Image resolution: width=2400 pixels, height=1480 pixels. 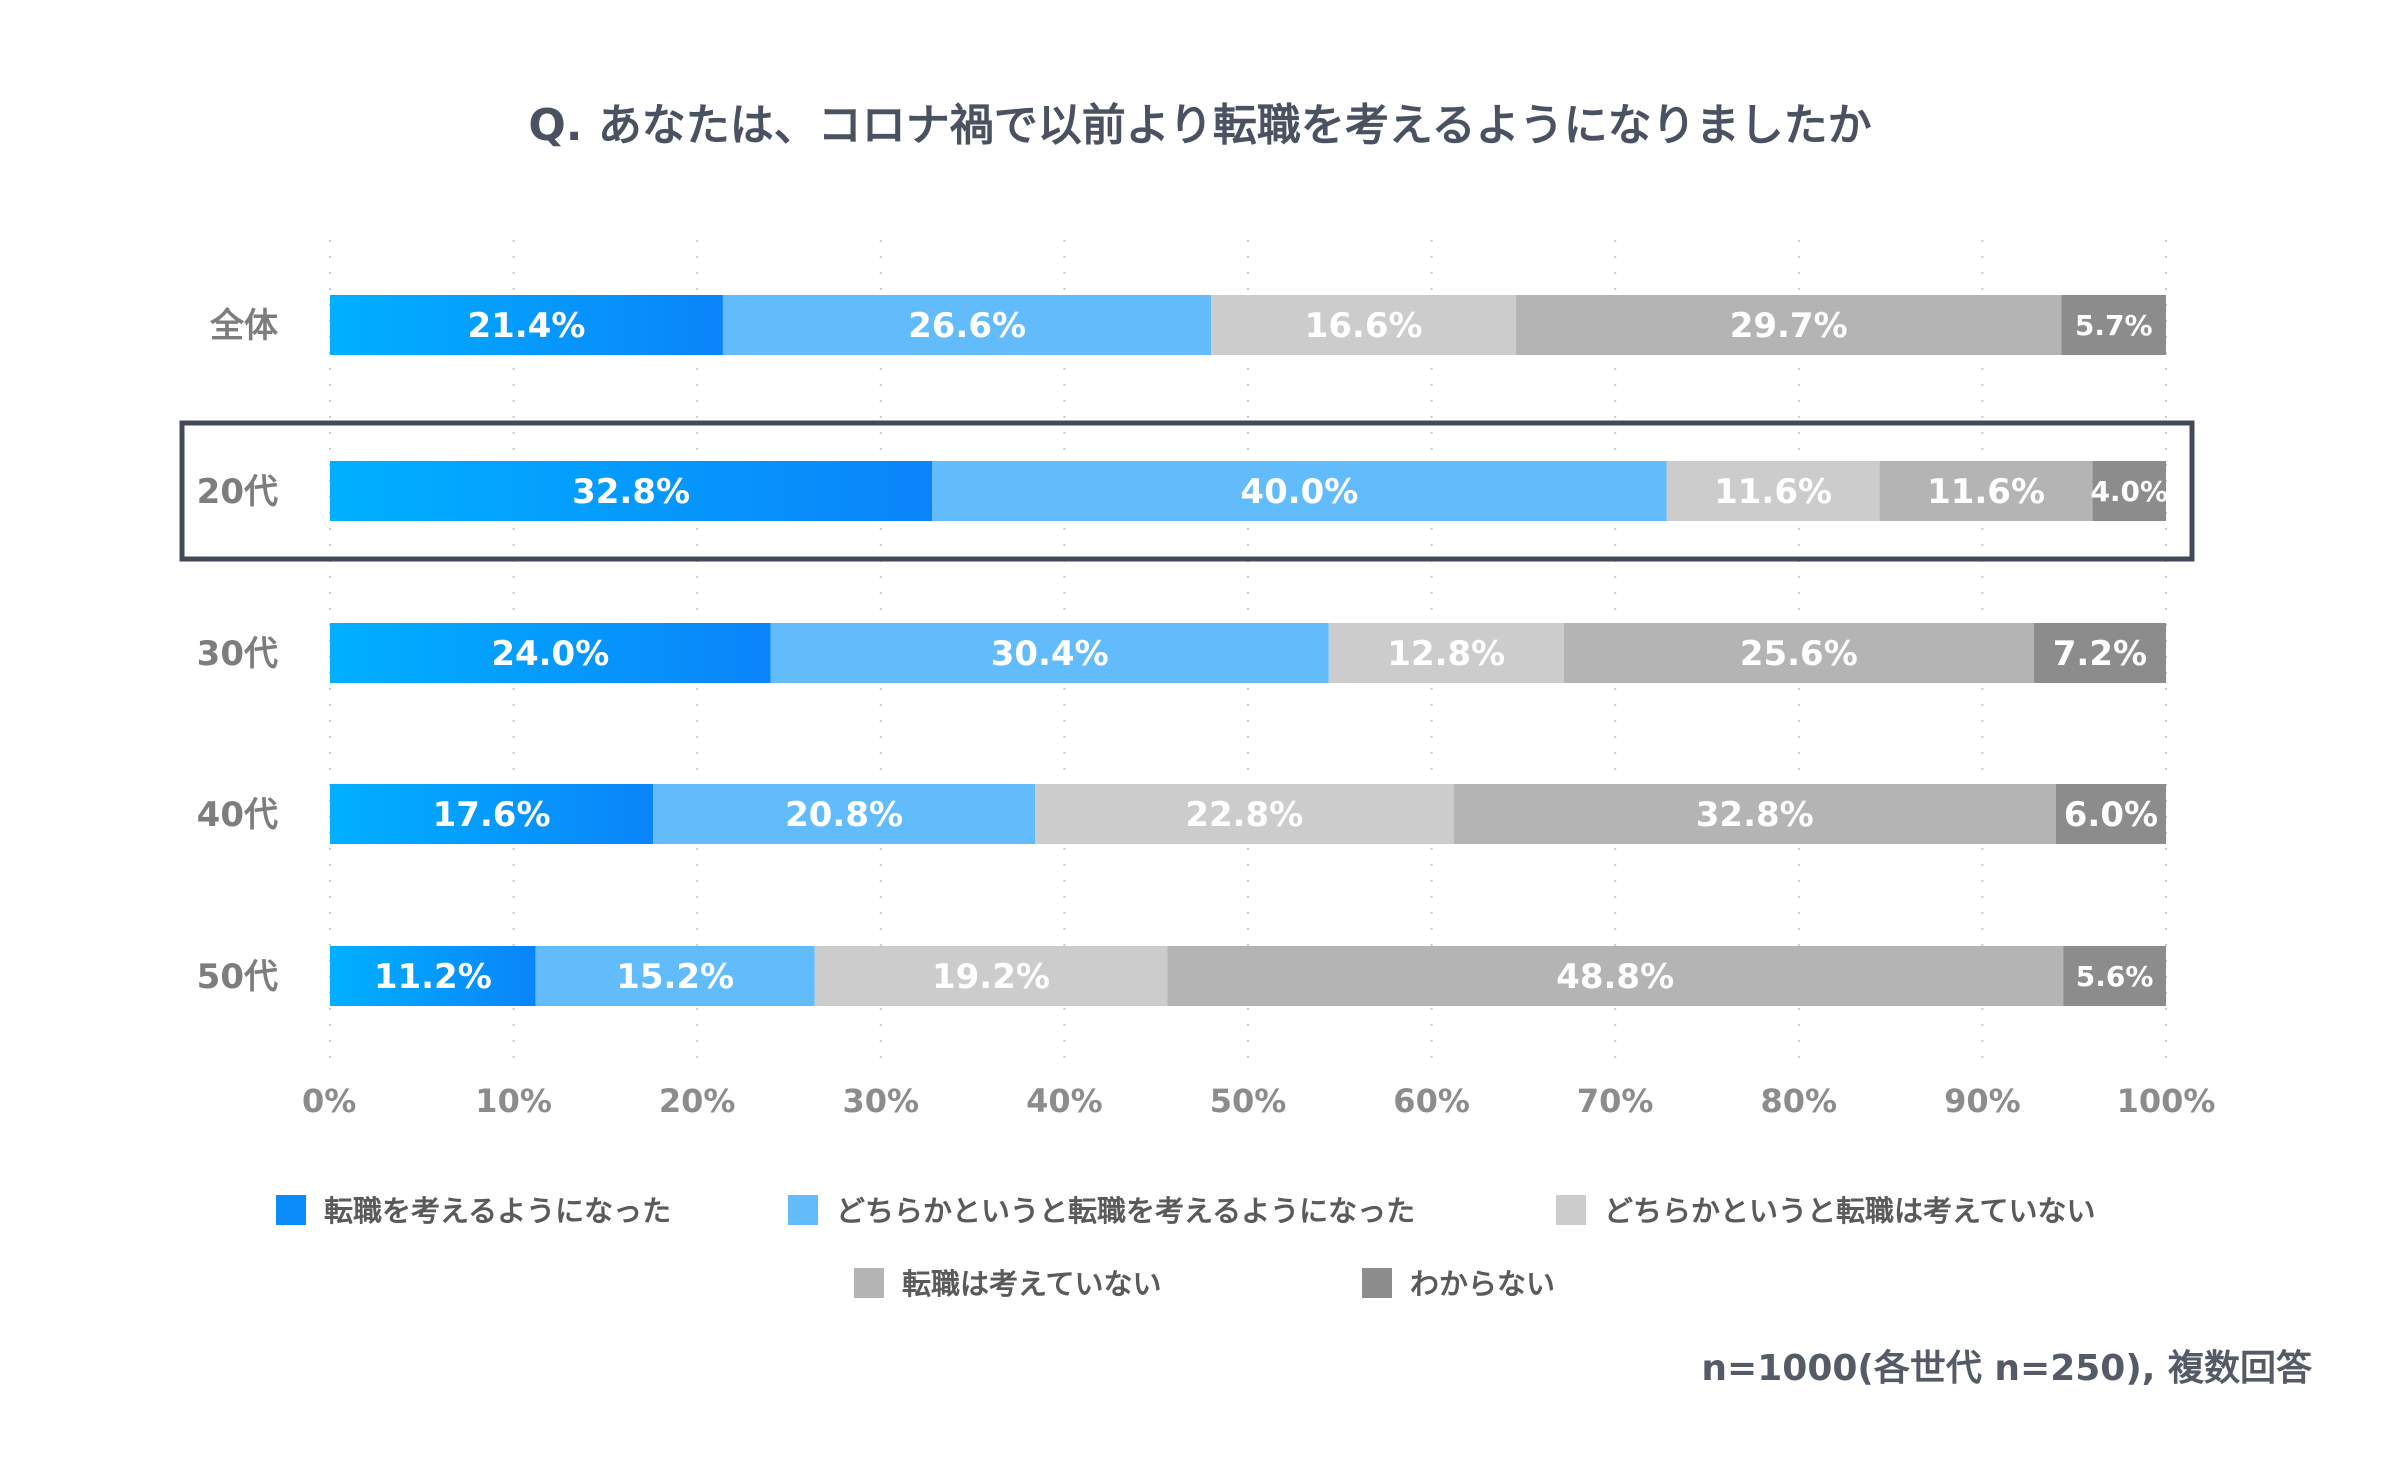 I want to click on x-axis-ticks: 0% 10% 20% 30% 40% 50% 60% 70% 80% 90% 100%, so click(x=1258, y=1101).